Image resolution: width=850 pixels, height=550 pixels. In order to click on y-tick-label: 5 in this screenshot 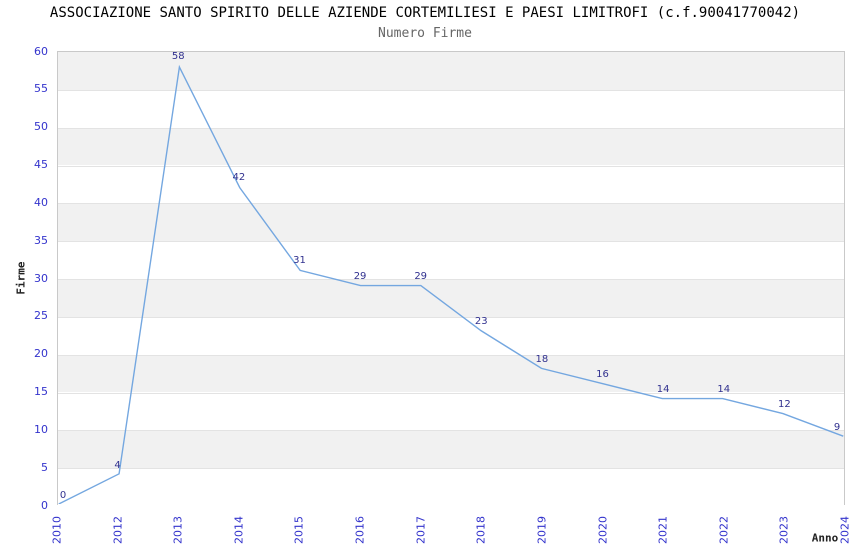, I will do `click(44, 467)`.